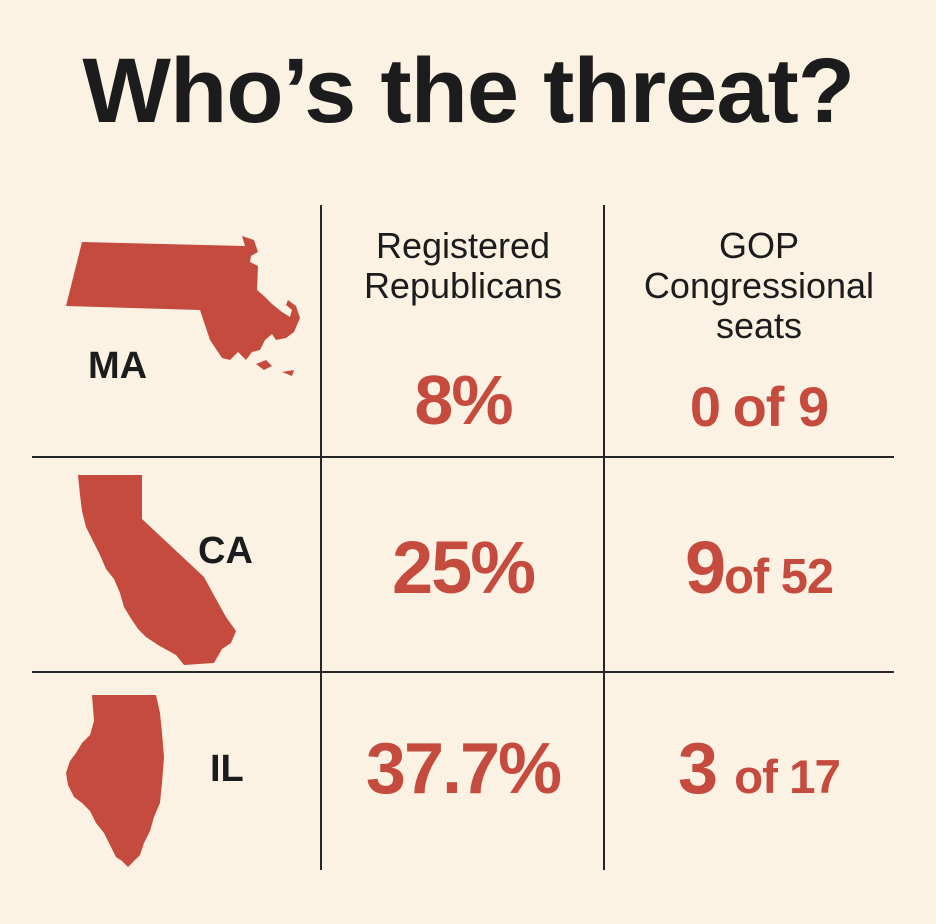 The height and width of the screenshot is (924, 936). What do you see at coordinates (759, 325) in the screenshot?
I see `header-line: seats` at bounding box center [759, 325].